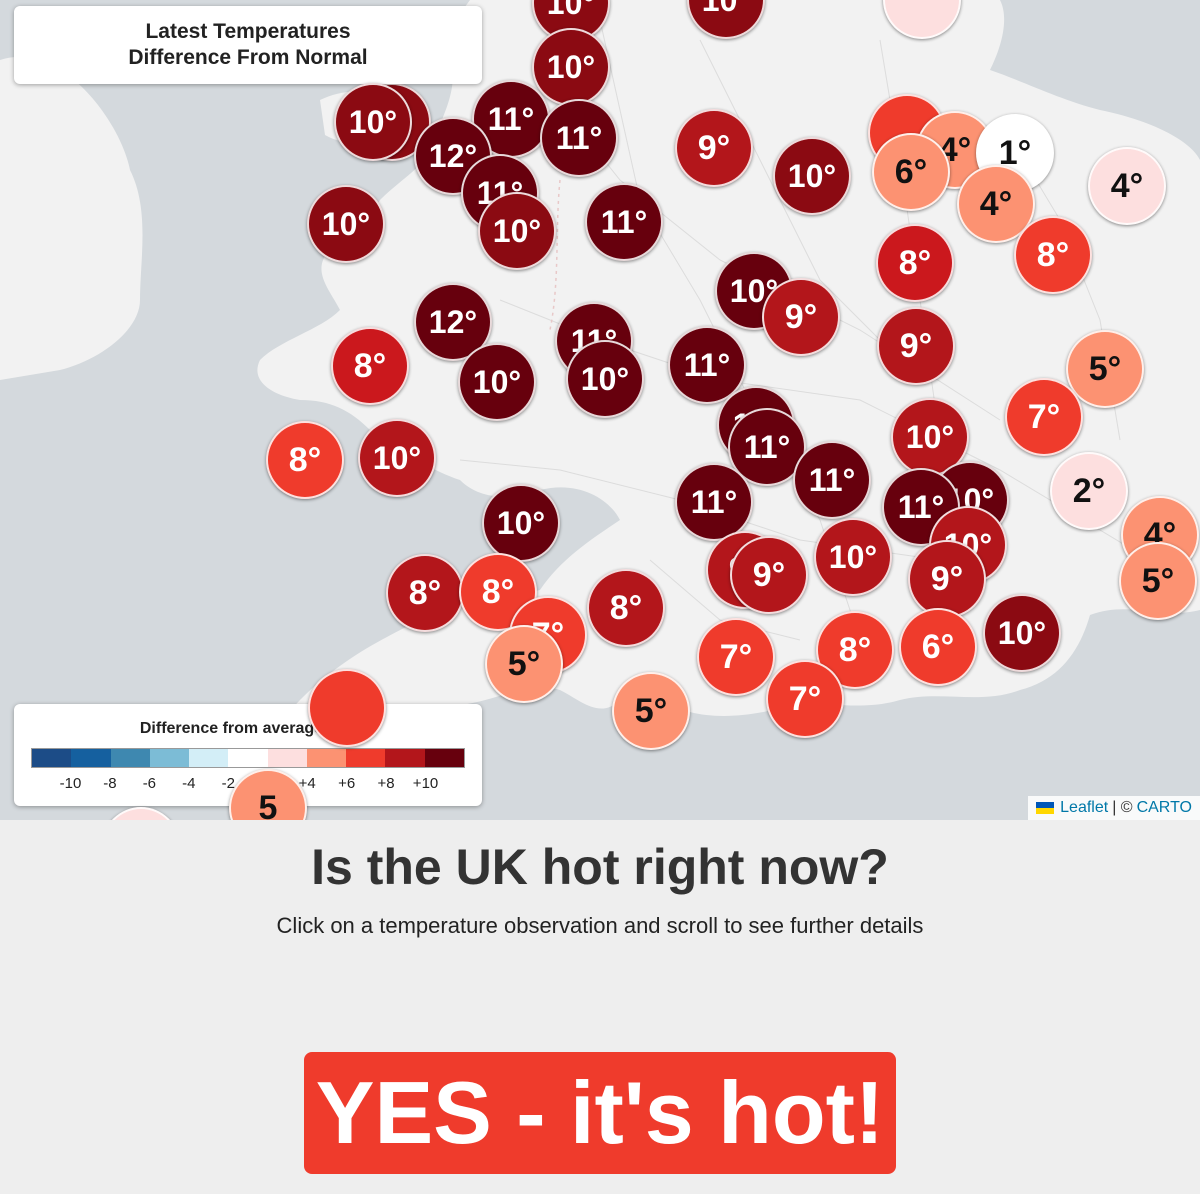  I want to click on legend-tick-label: -10, so click(70, 783).